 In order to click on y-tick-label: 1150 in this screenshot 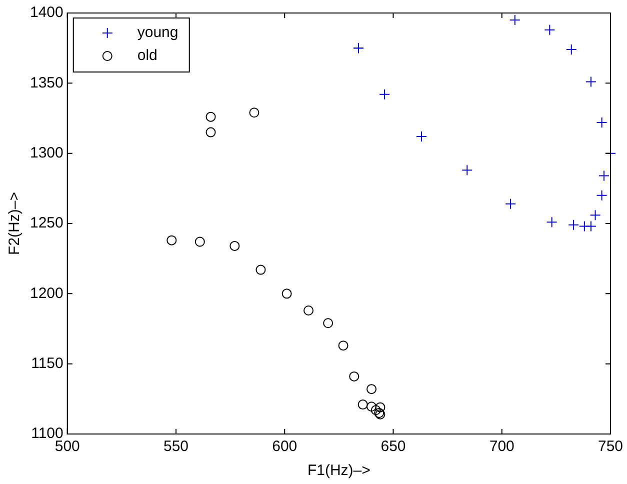, I will do `click(47, 363)`.